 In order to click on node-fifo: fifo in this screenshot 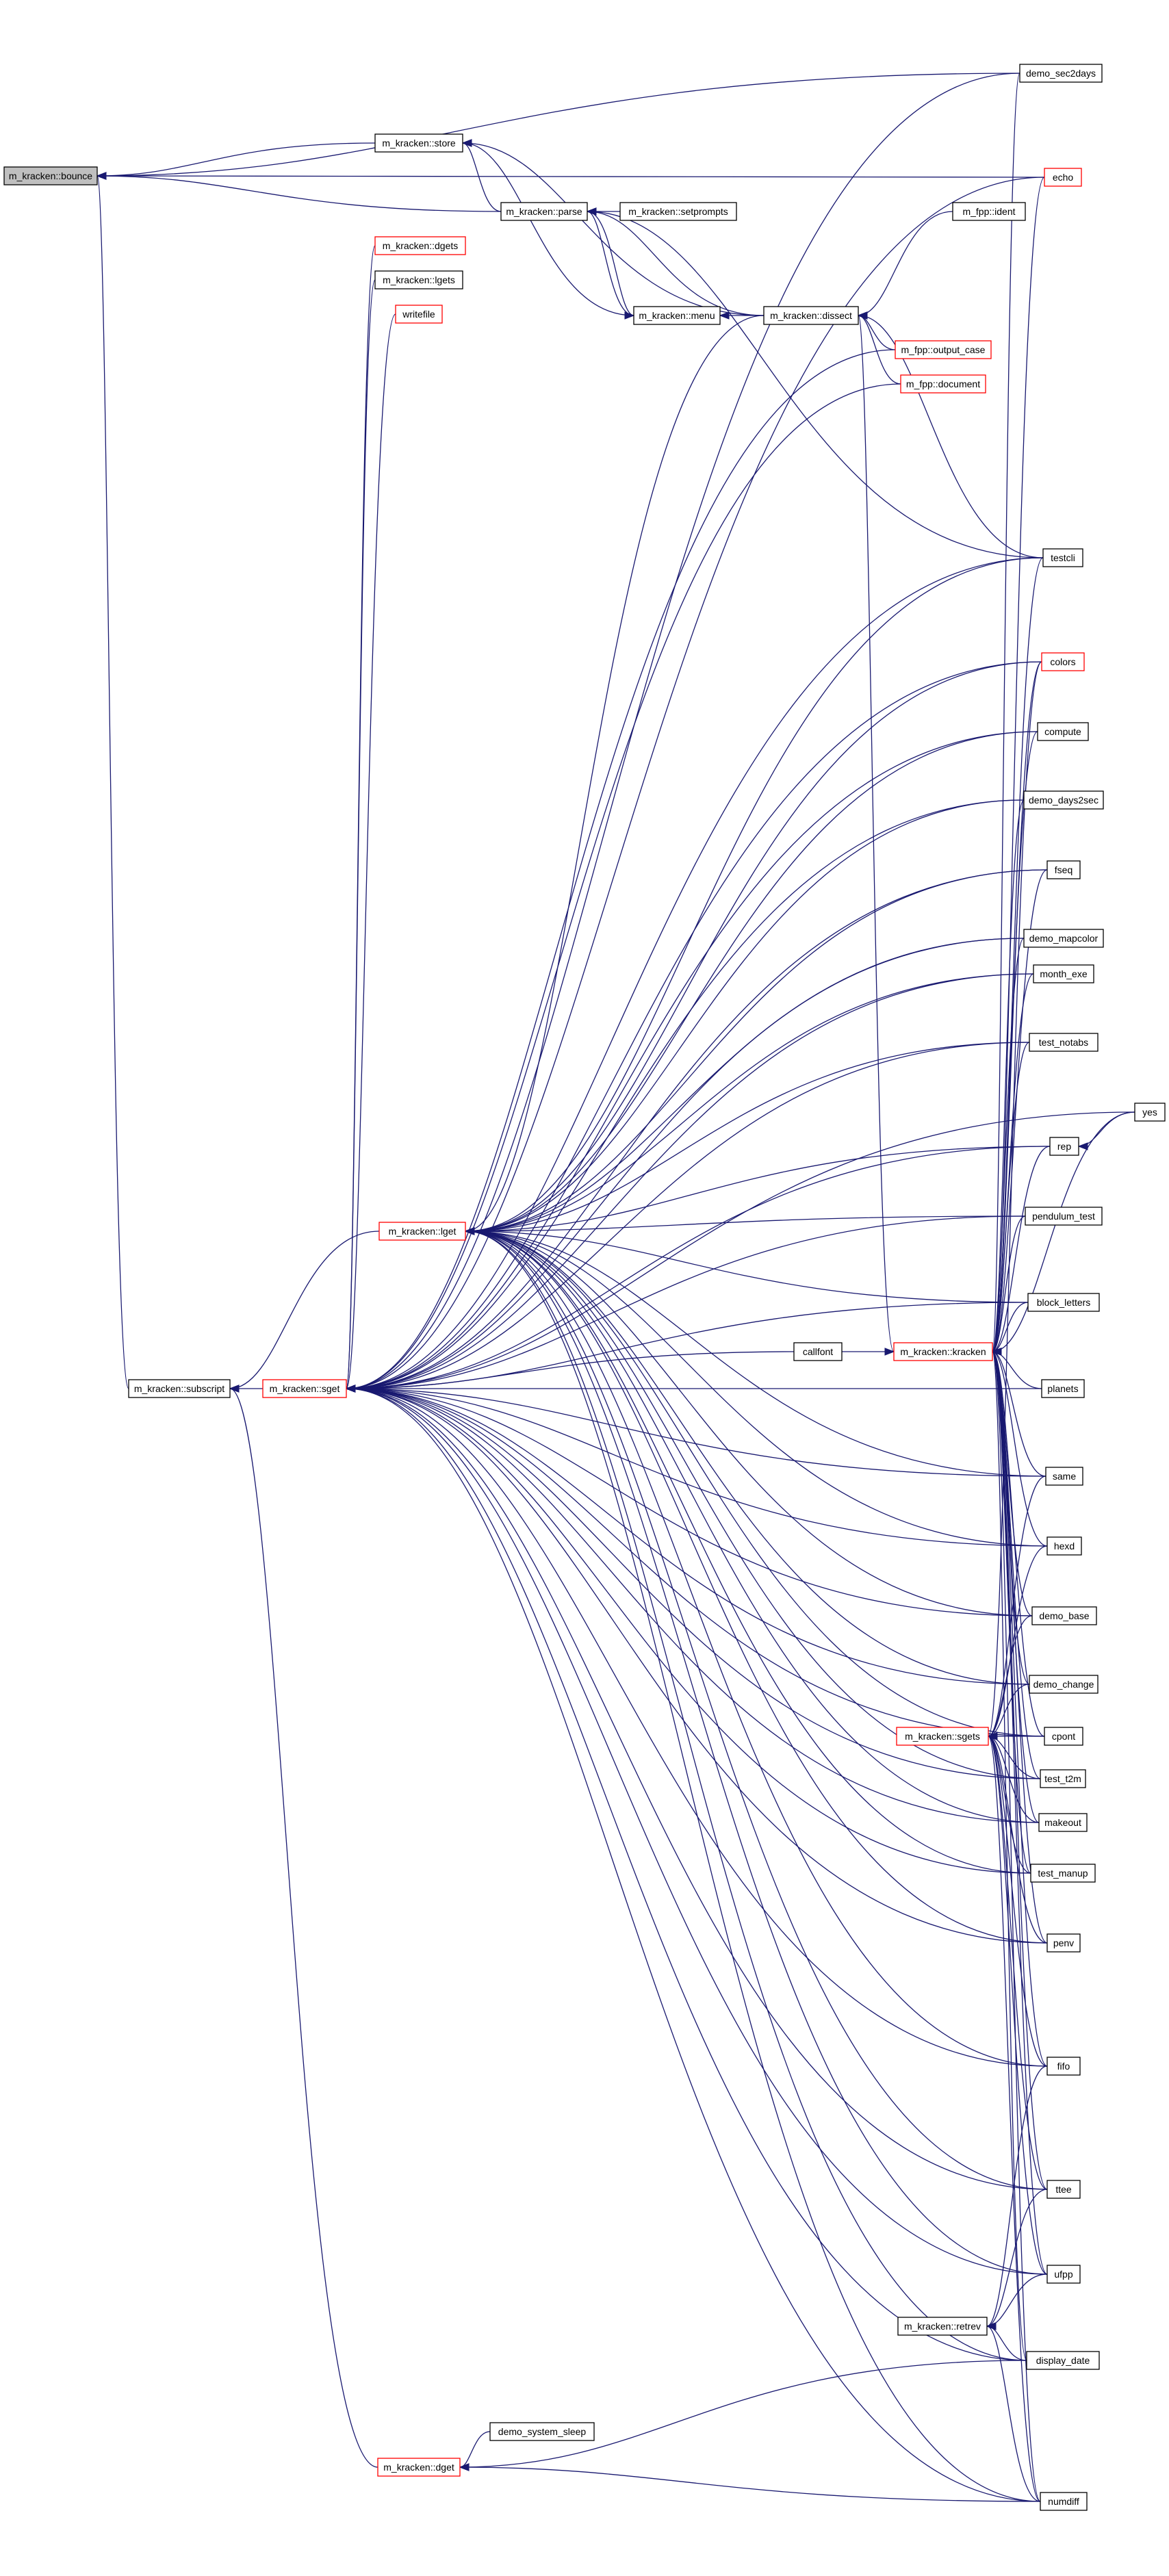, I will do `click(1063, 2066)`.